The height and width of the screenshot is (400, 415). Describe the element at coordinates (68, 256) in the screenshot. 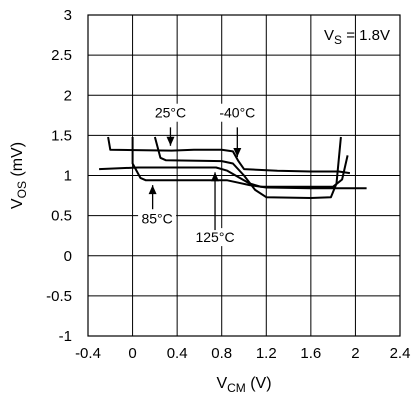

I see `y-tick-label: 0` at that location.